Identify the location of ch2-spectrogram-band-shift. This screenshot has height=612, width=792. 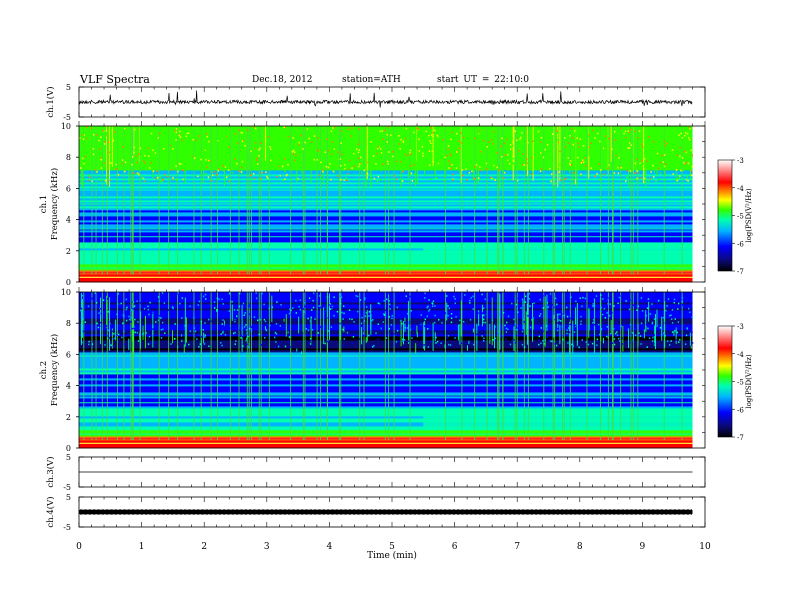
(558, 420).